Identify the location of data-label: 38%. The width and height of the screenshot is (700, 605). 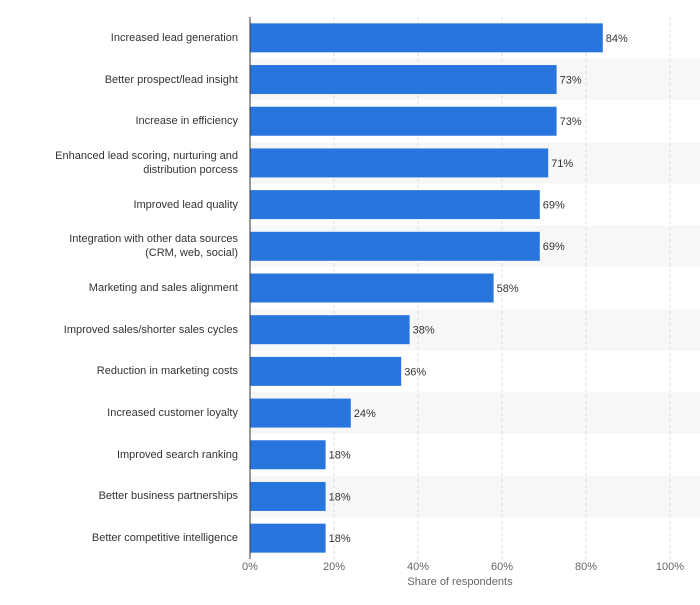
(424, 331).